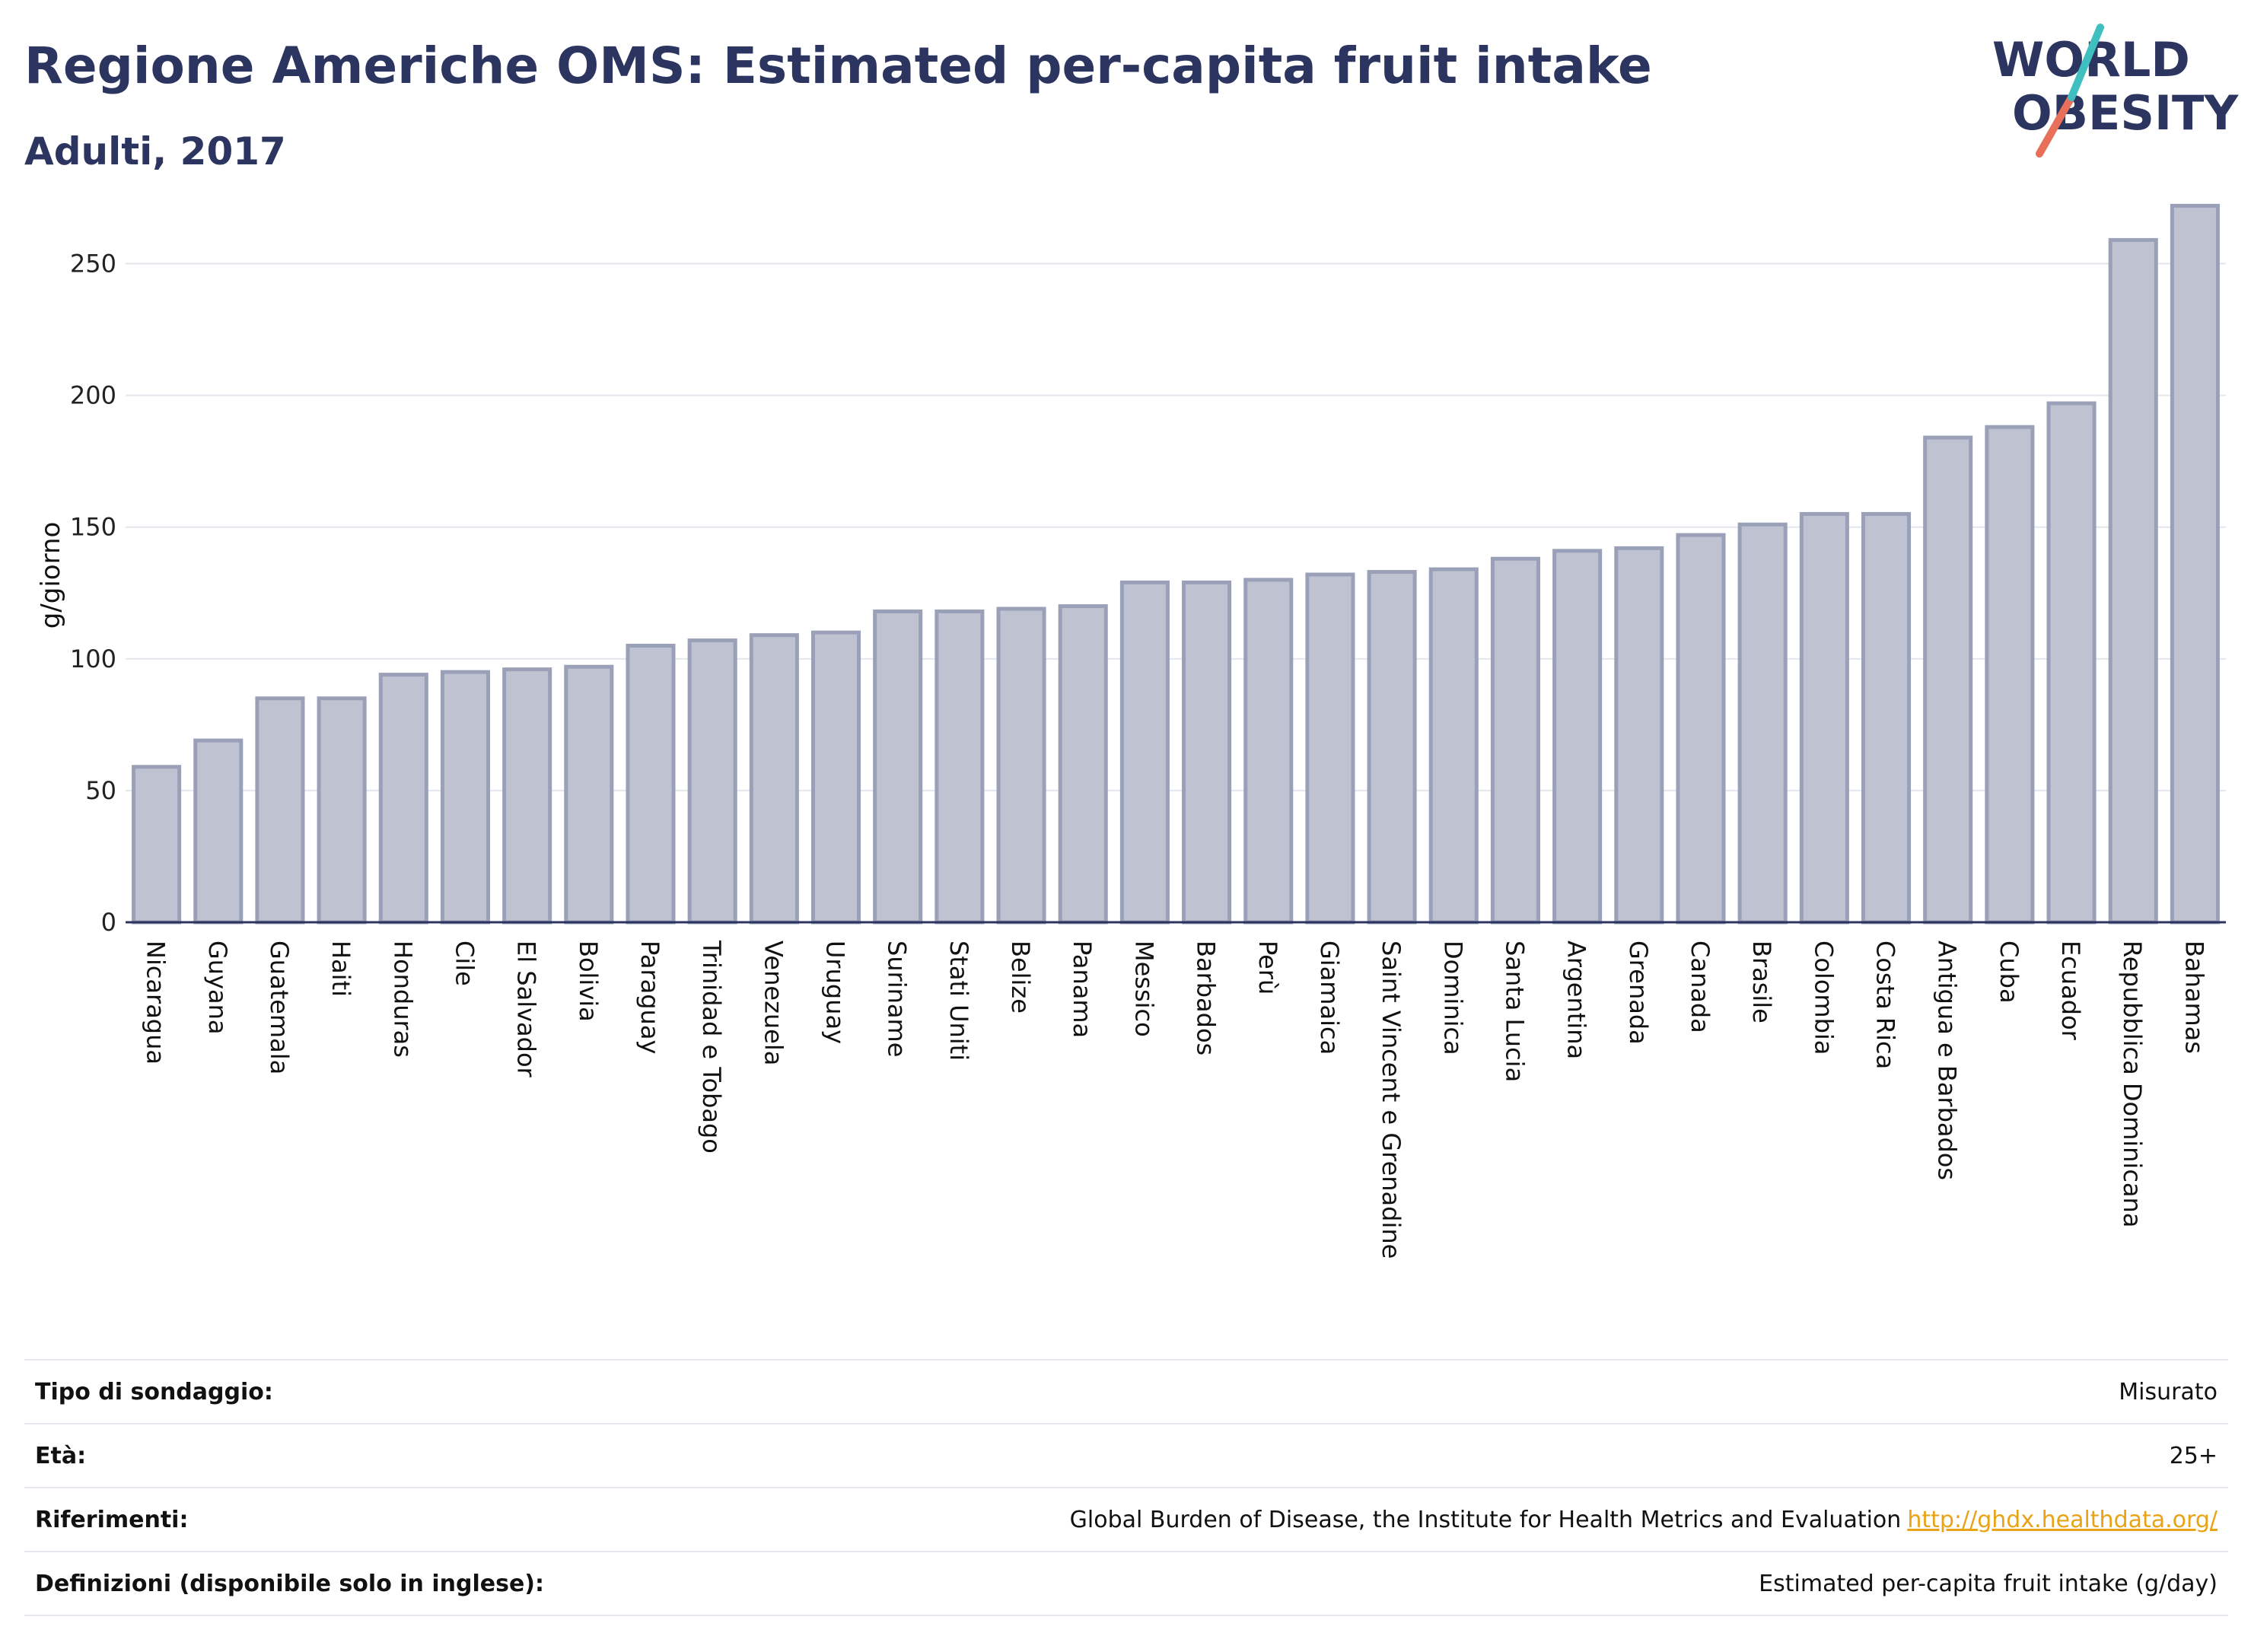 This screenshot has width=2251, height=1652. Describe the element at coordinates (2193, 1455) in the screenshot. I see `meta-value: 25+` at that location.